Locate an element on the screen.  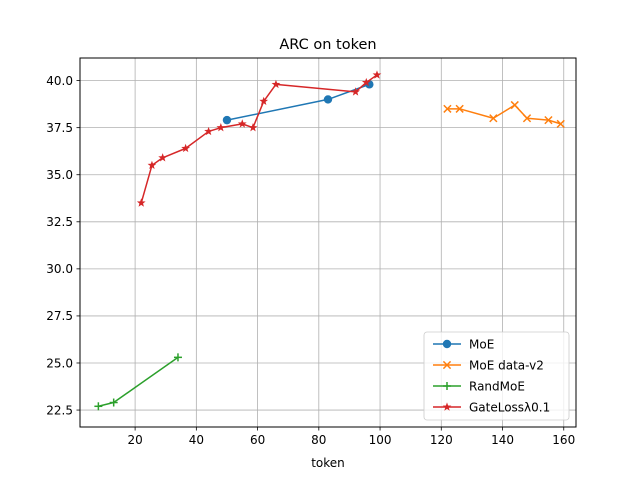
legend-item-moe-data-v2: MoE data-v2 is located at coordinates (488, 365).